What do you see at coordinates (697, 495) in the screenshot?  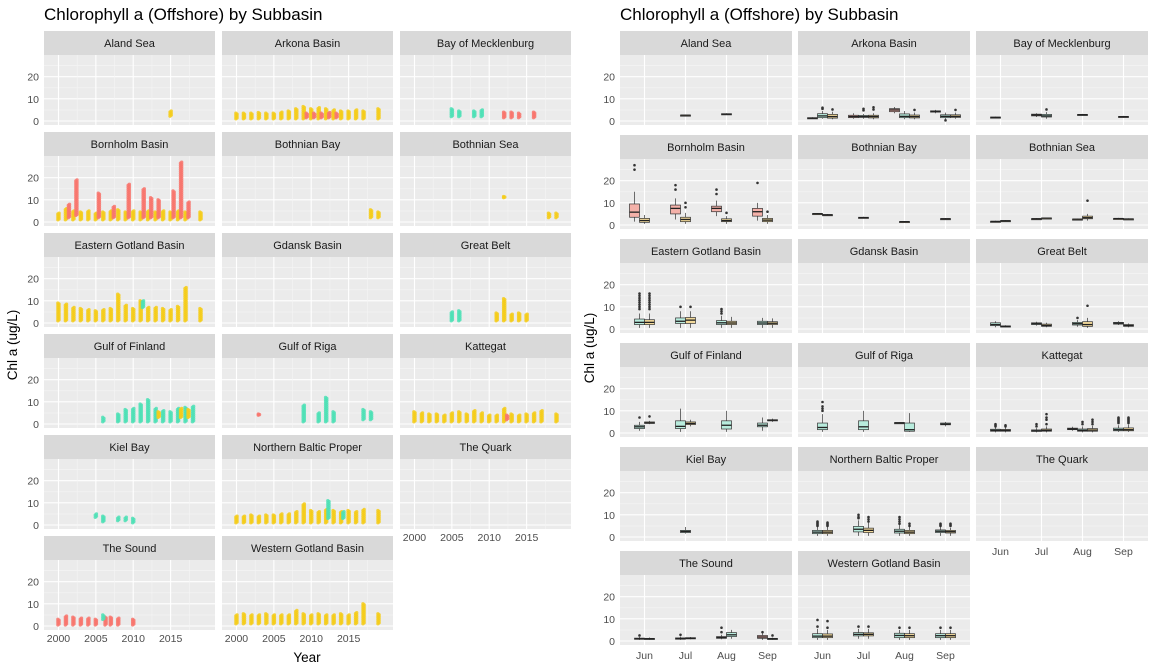 I see `panel-kiel-bay: Kiel Bay 0 10 20` at bounding box center [697, 495].